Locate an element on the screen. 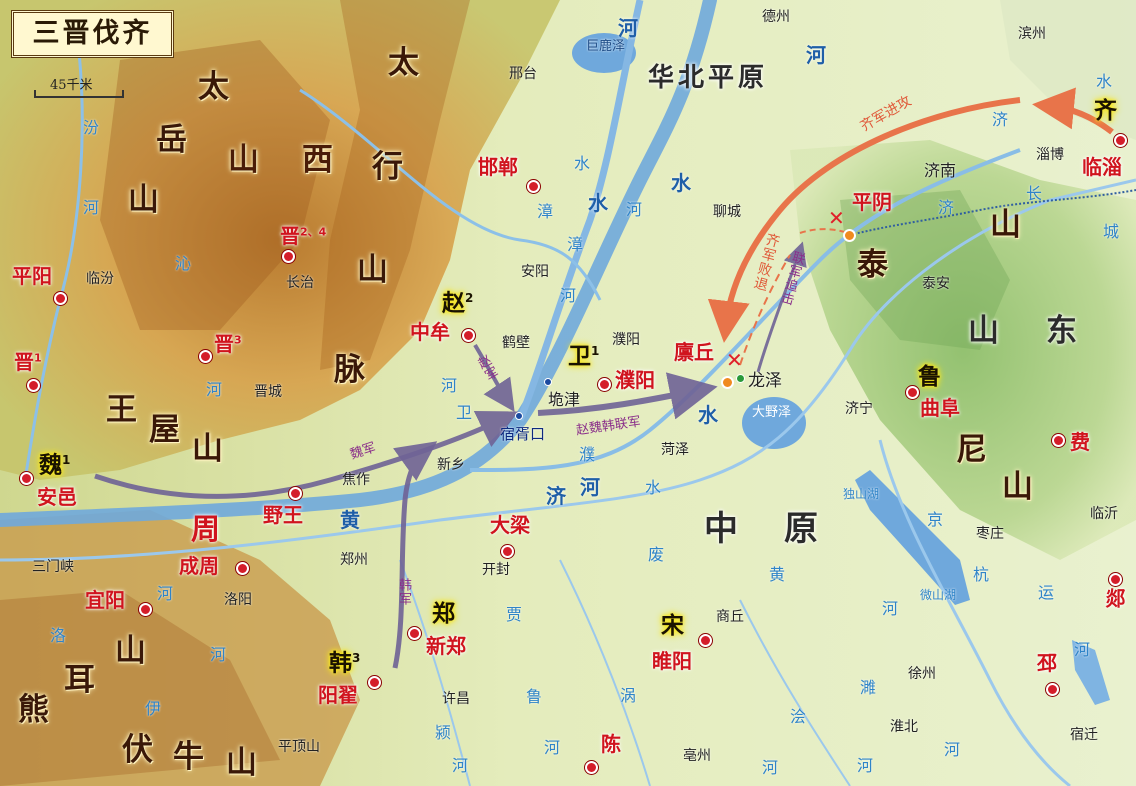  state-han: 韩3 is located at coordinates (344, 664).